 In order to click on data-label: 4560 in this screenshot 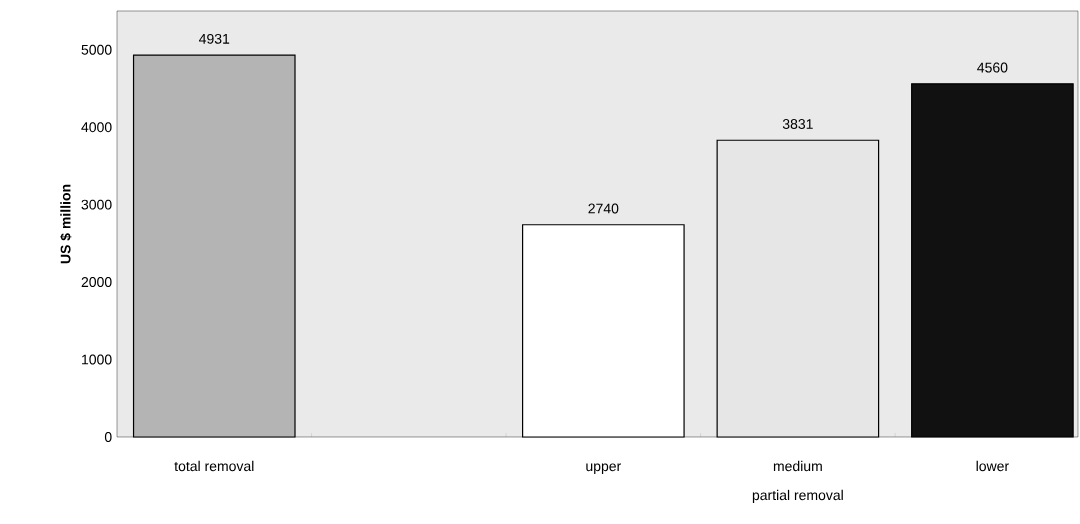, I will do `click(992, 67)`.